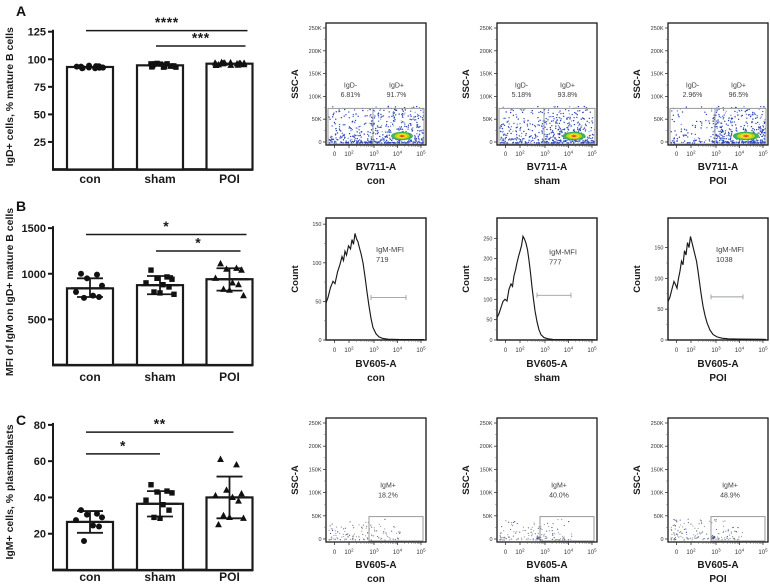 Image resolution: width=770 pixels, height=587 pixels. Describe the element at coordinates (21, 11) in the screenshot. I see `panel-a-letter: A` at that location.